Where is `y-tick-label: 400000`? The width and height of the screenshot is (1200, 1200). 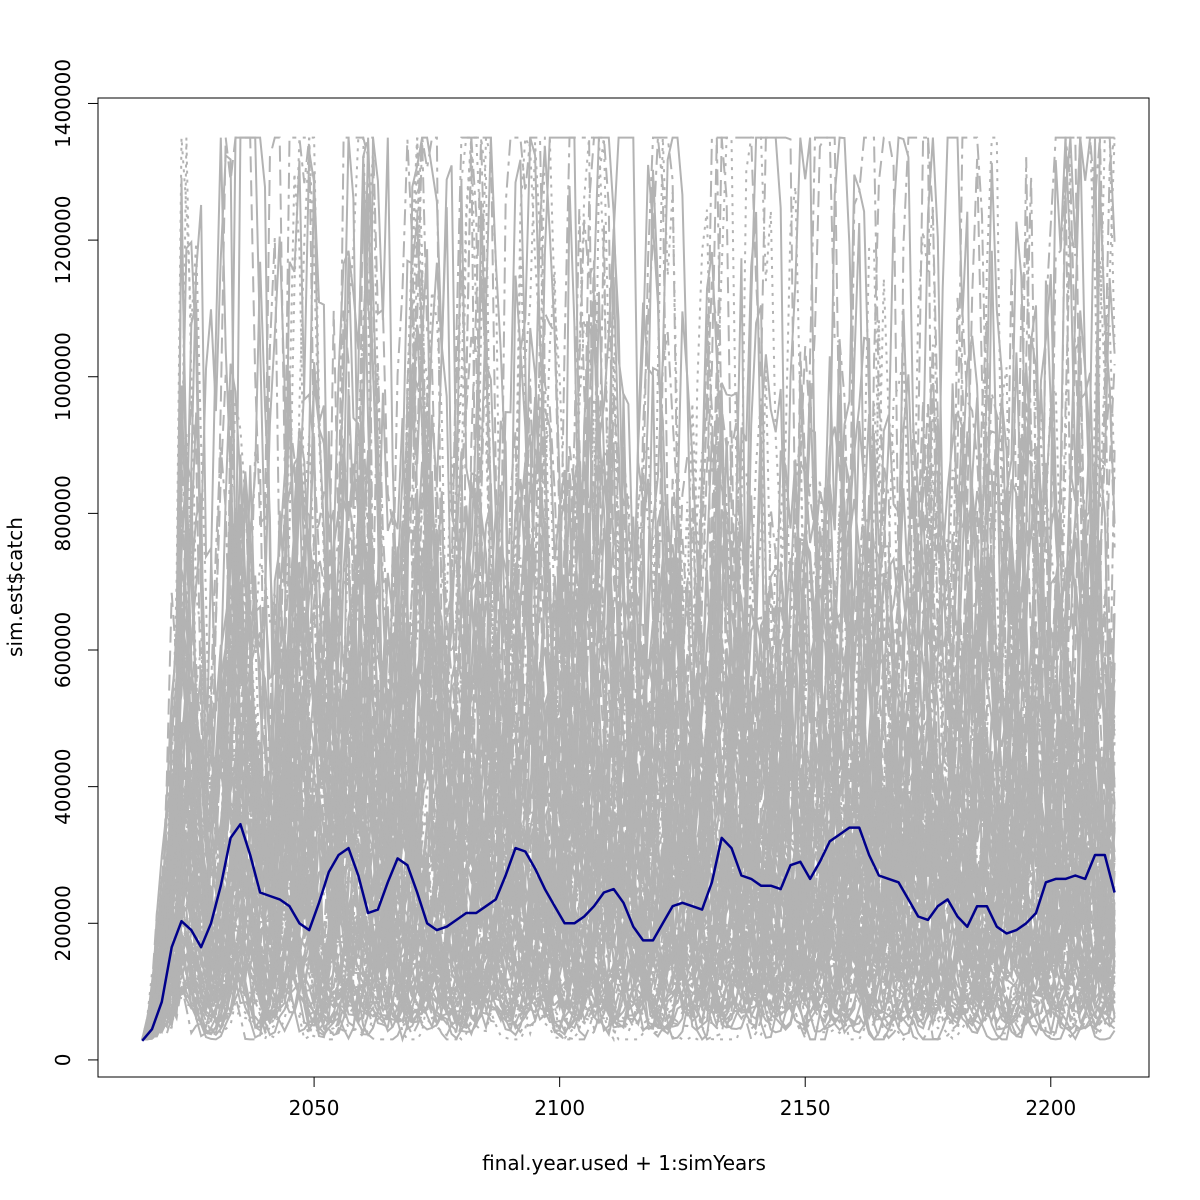 y-tick-label: 400000 is located at coordinates (63, 786).